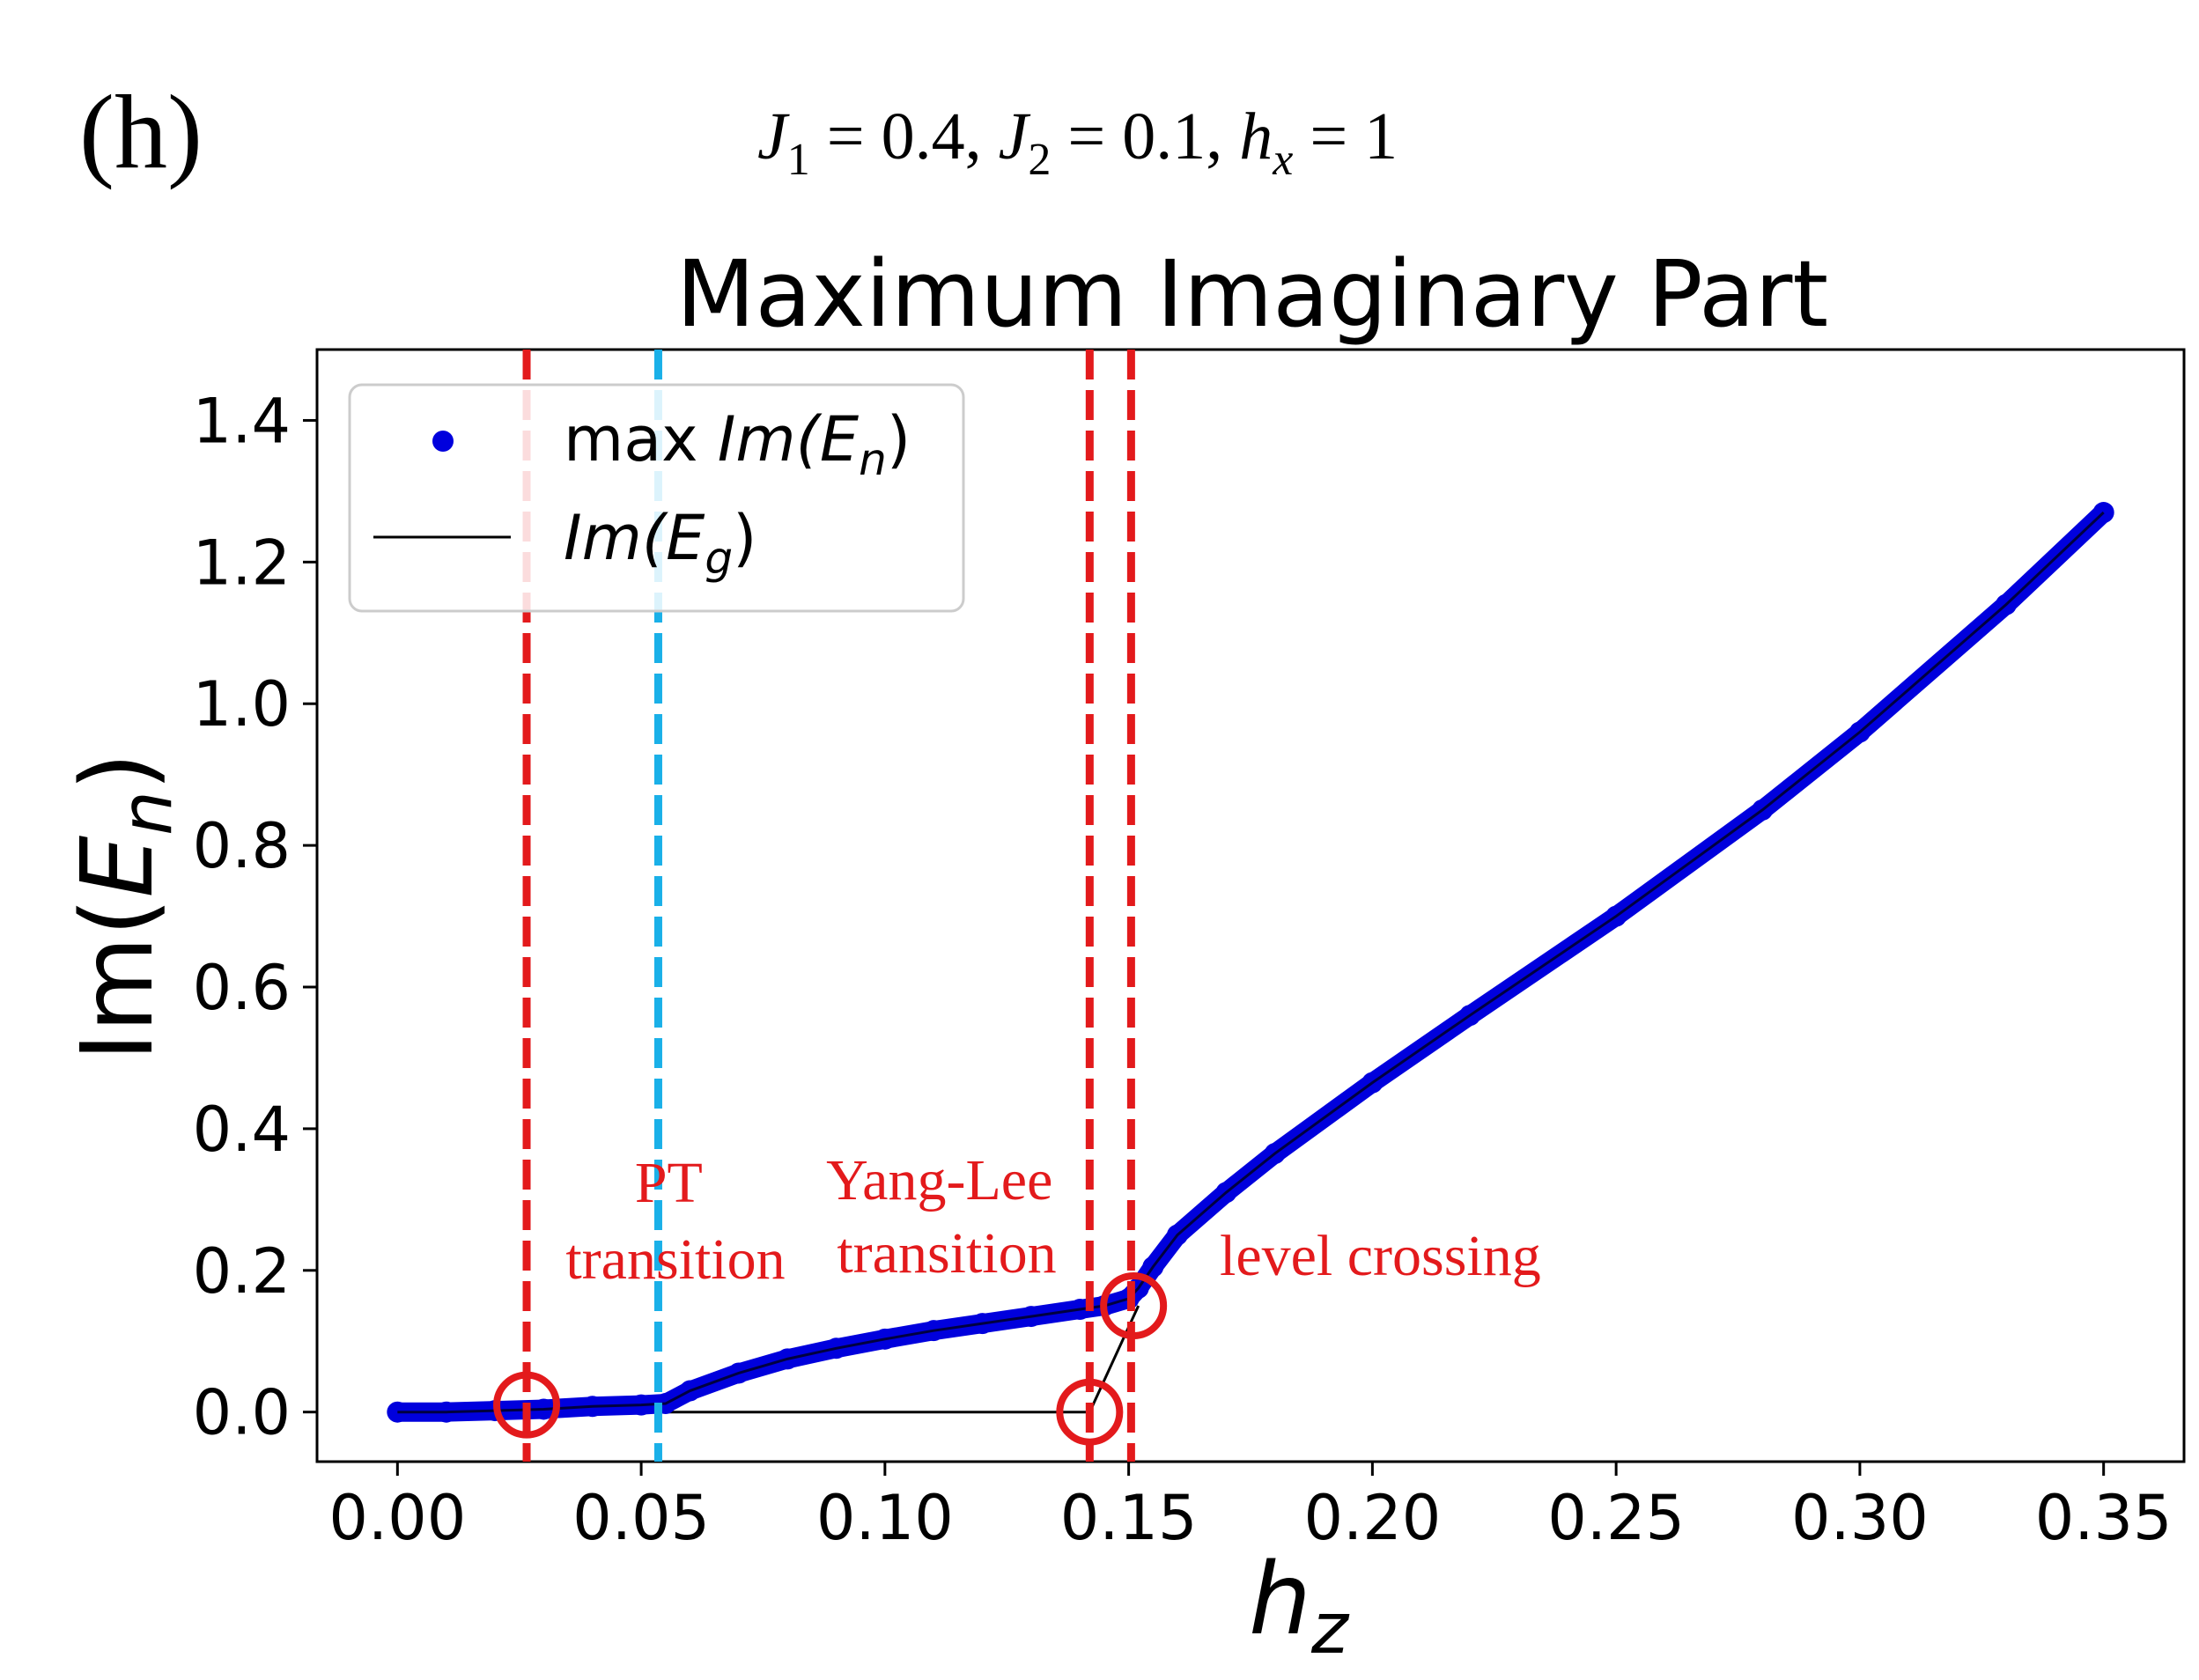  What do you see at coordinates (1282, 160) in the screenshot?
I see `param-hx-subscript: x` at bounding box center [1282, 160].